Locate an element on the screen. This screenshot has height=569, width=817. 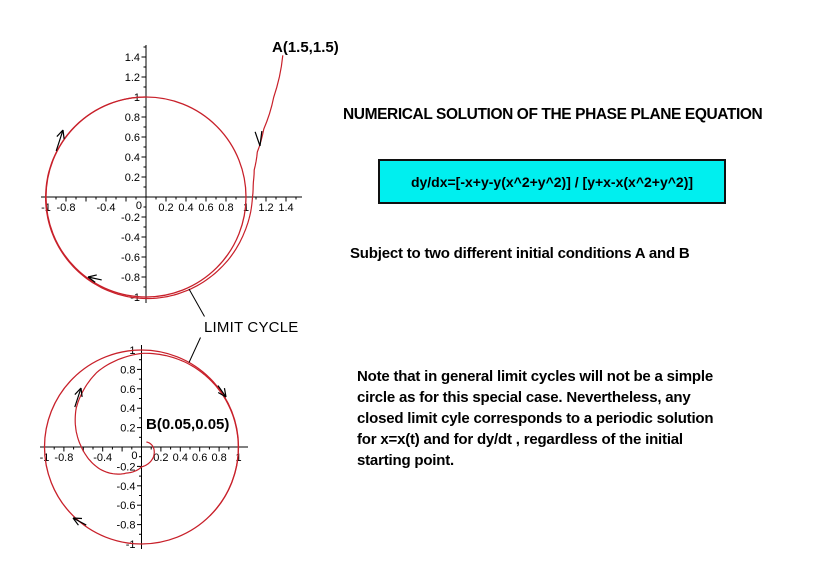
y-tick-label: -1 is located at coordinates (131, 545).